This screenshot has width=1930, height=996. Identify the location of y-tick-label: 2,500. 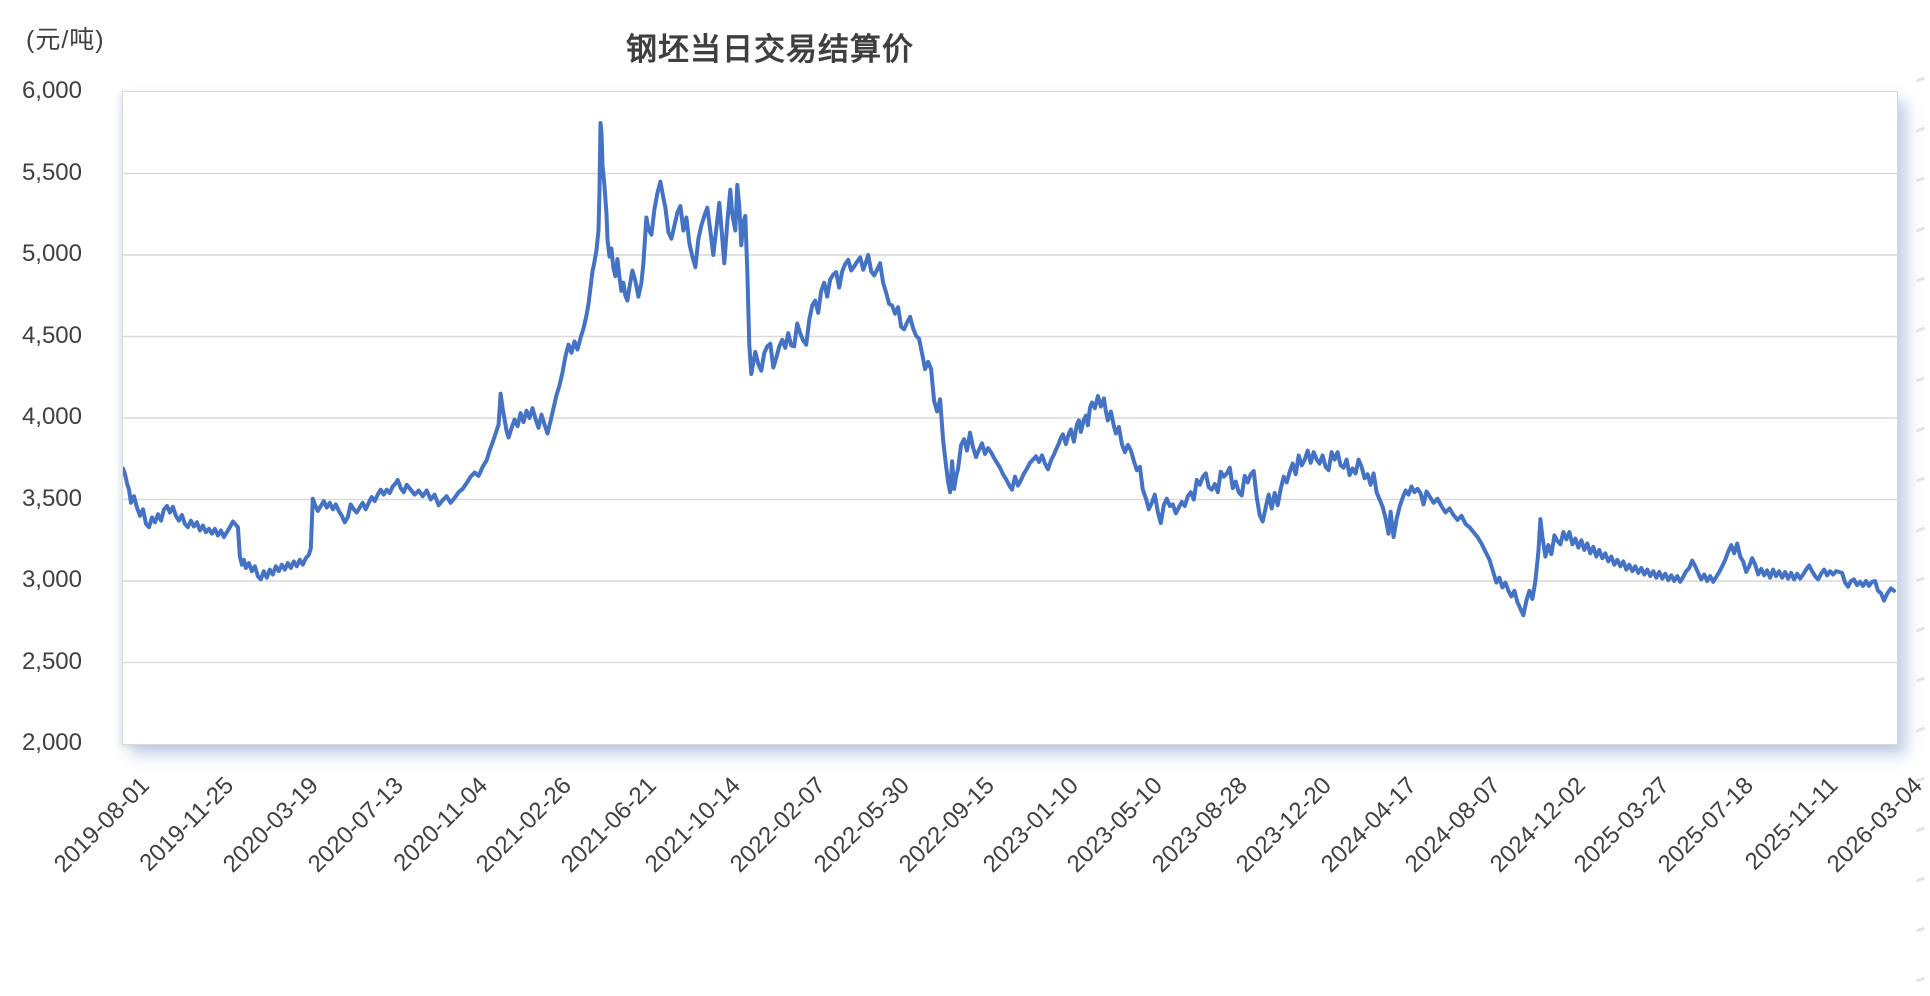
(51, 661).